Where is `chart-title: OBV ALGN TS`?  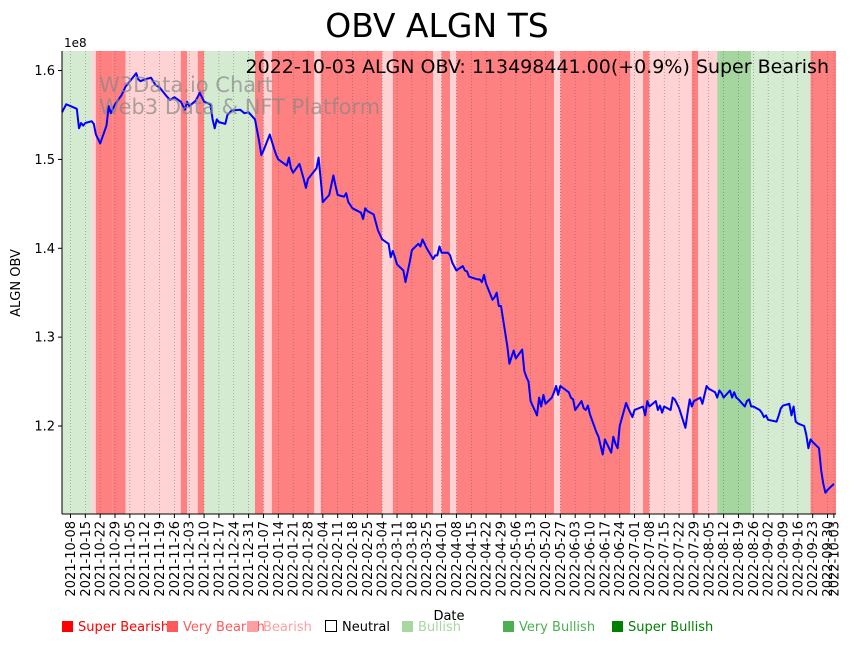
chart-title: OBV ALGN TS is located at coordinates (436, 25).